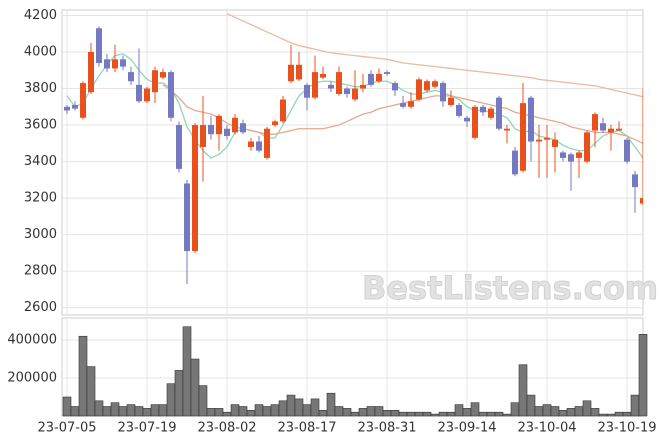  I want to click on x-tick-label: 23-10-19, so click(626, 428).